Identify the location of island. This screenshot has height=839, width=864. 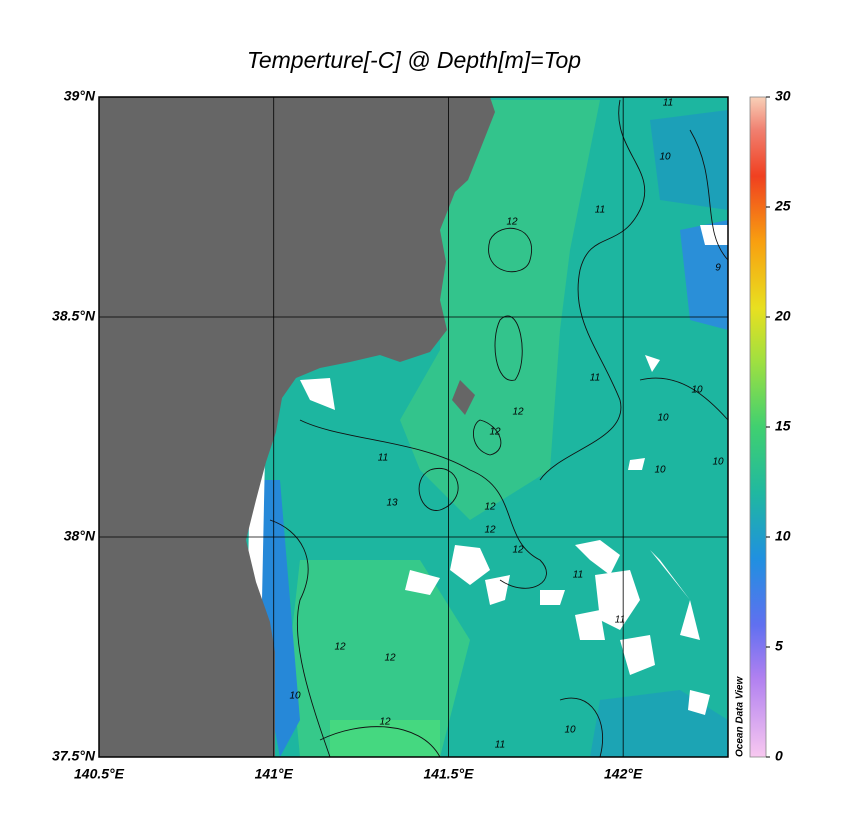
(463, 397).